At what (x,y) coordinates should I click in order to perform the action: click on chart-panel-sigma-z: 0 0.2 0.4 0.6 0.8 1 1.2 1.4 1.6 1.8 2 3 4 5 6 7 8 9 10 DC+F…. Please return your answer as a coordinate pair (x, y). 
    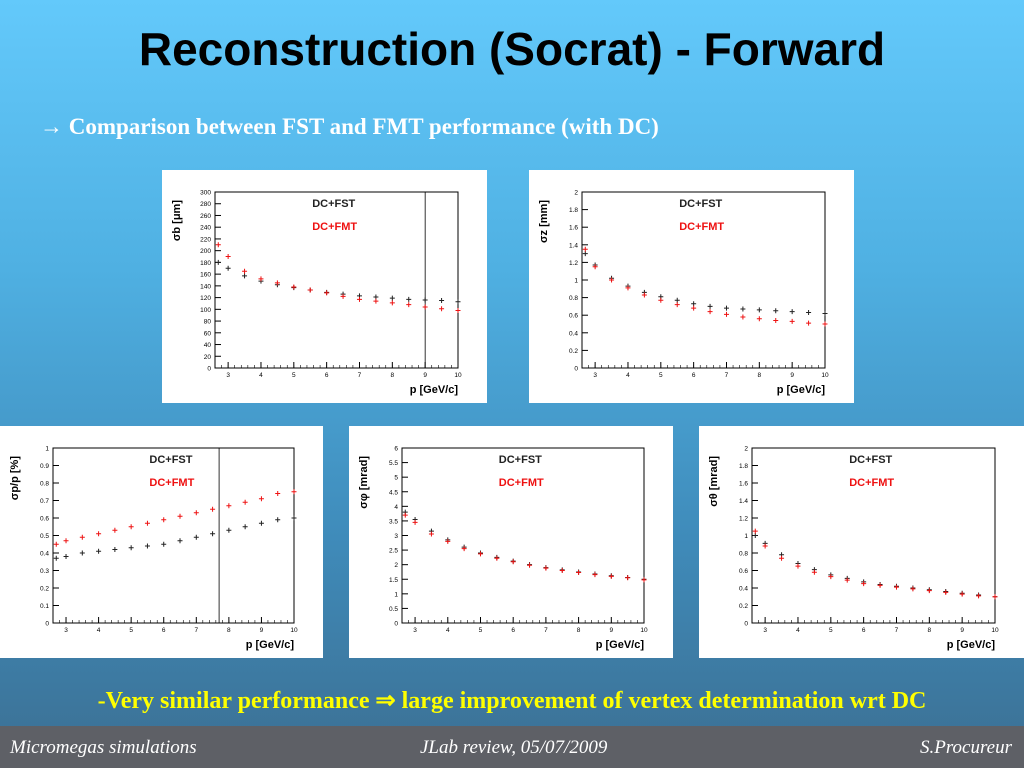
    Looking at the image, I should click on (691, 286).